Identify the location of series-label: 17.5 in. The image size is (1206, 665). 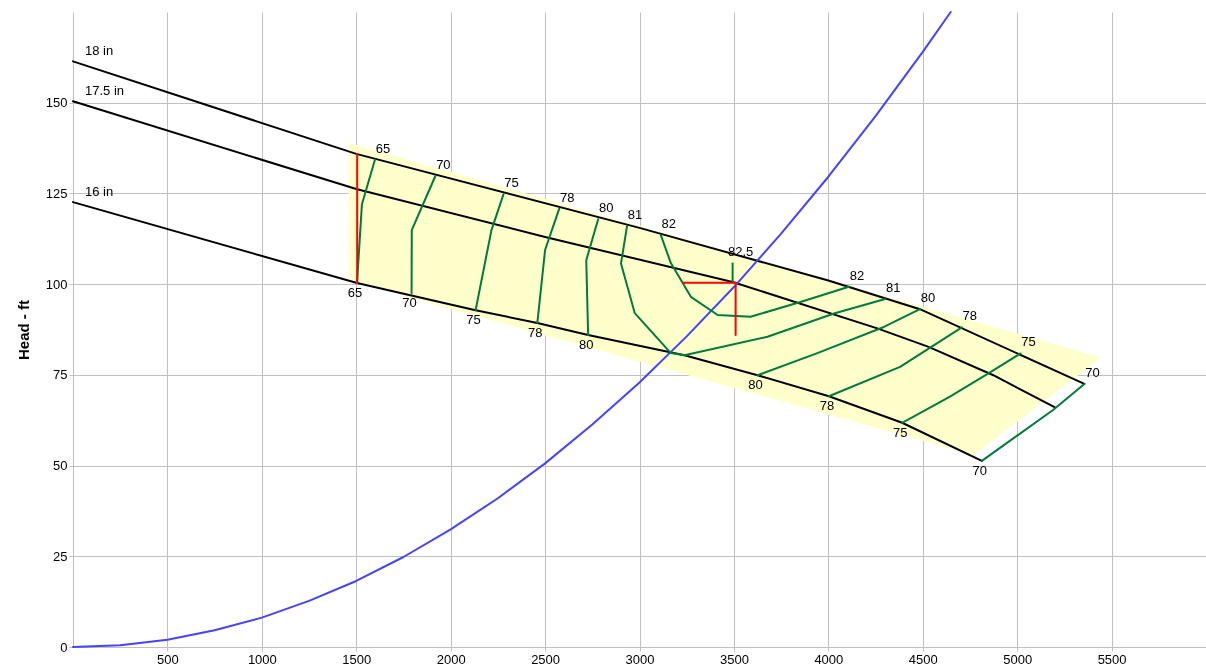
(105, 91).